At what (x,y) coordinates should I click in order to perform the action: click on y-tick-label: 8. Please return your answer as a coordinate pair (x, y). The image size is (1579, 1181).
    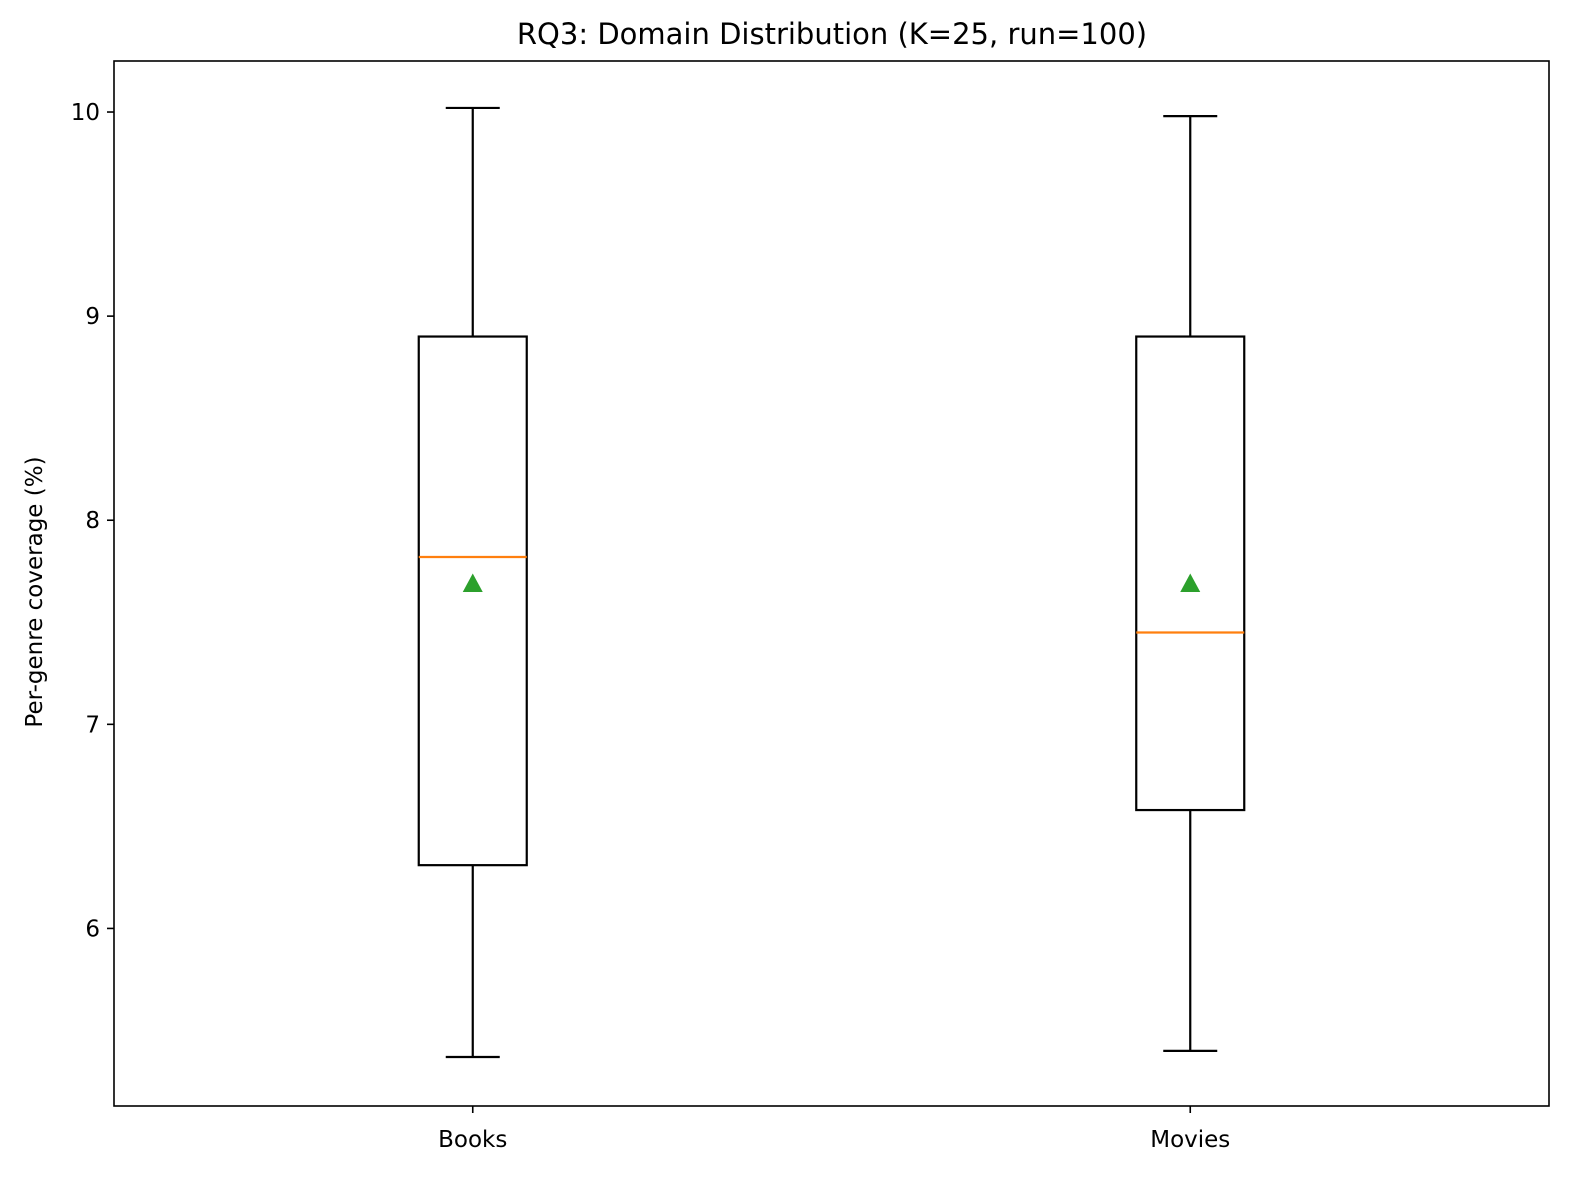
    Looking at the image, I should click on (92, 521).